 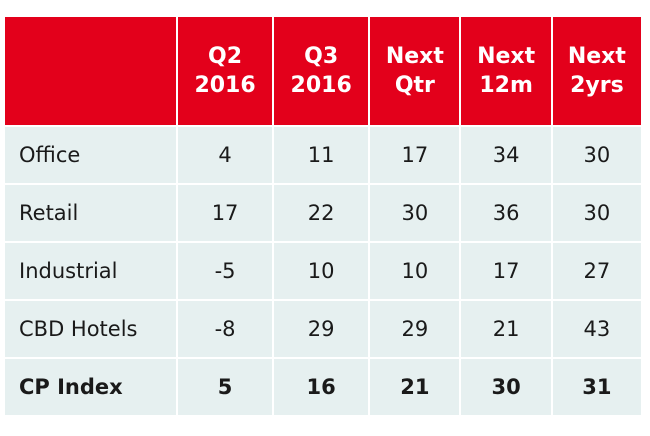 What do you see at coordinates (596, 270) in the screenshot?
I see `table-cell: 27` at bounding box center [596, 270].